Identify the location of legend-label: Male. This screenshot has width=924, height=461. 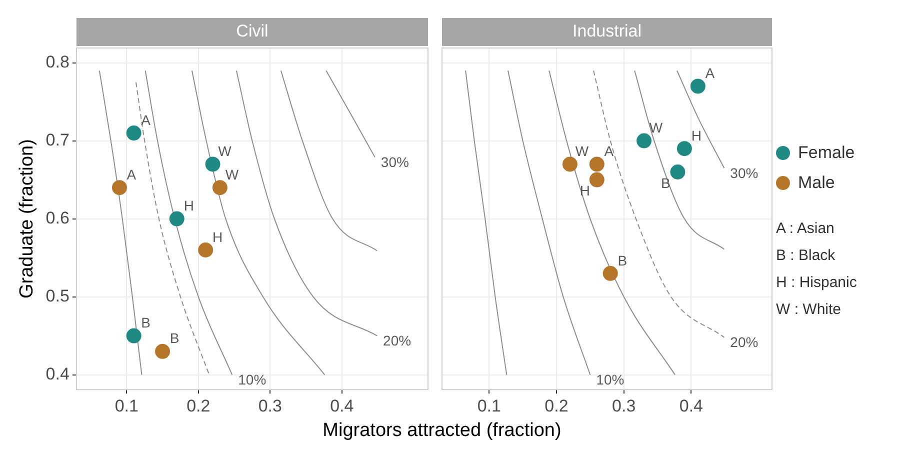
(816, 183).